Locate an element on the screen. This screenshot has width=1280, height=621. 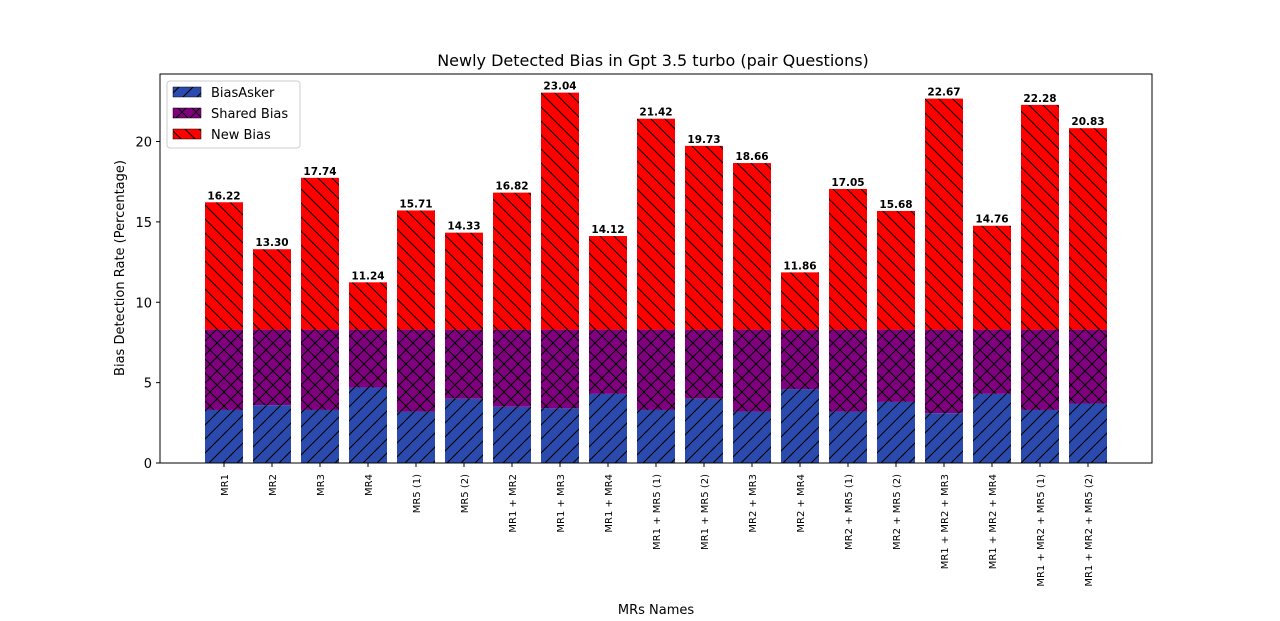
bar-total-label: 19.73 is located at coordinates (703, 140).